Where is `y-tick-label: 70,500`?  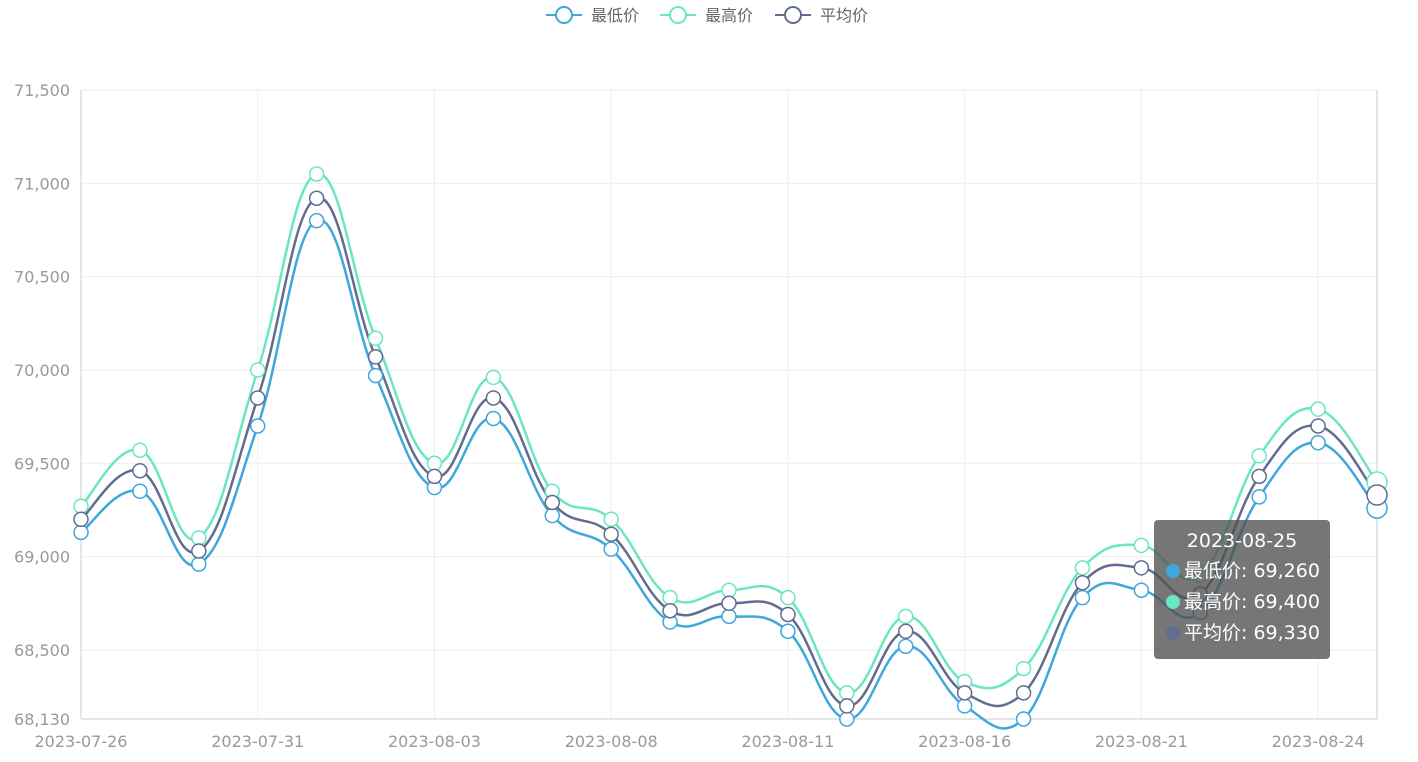
y-tick-label: 70,500 is located at coordinates (42, 277).